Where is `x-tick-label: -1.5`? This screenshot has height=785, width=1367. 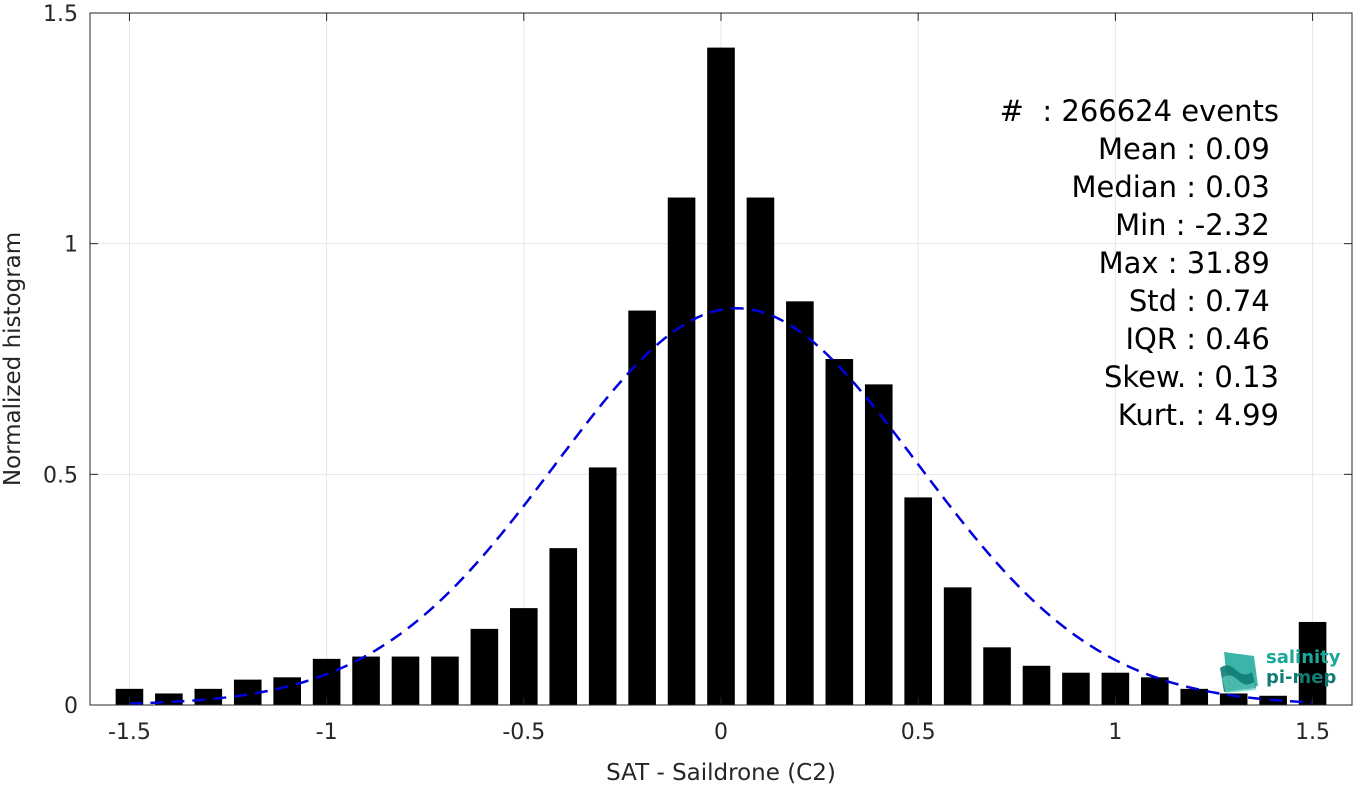 x-tick-label: -1.5 is located at coordinates (129, 732).